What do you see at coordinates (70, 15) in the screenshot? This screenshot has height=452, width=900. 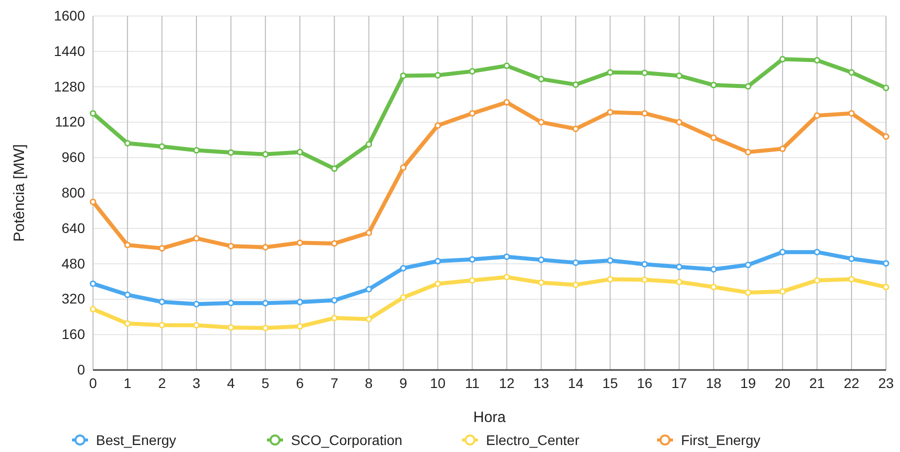 I see `y-tick-label: 1600` at bounding box center [70, 15].